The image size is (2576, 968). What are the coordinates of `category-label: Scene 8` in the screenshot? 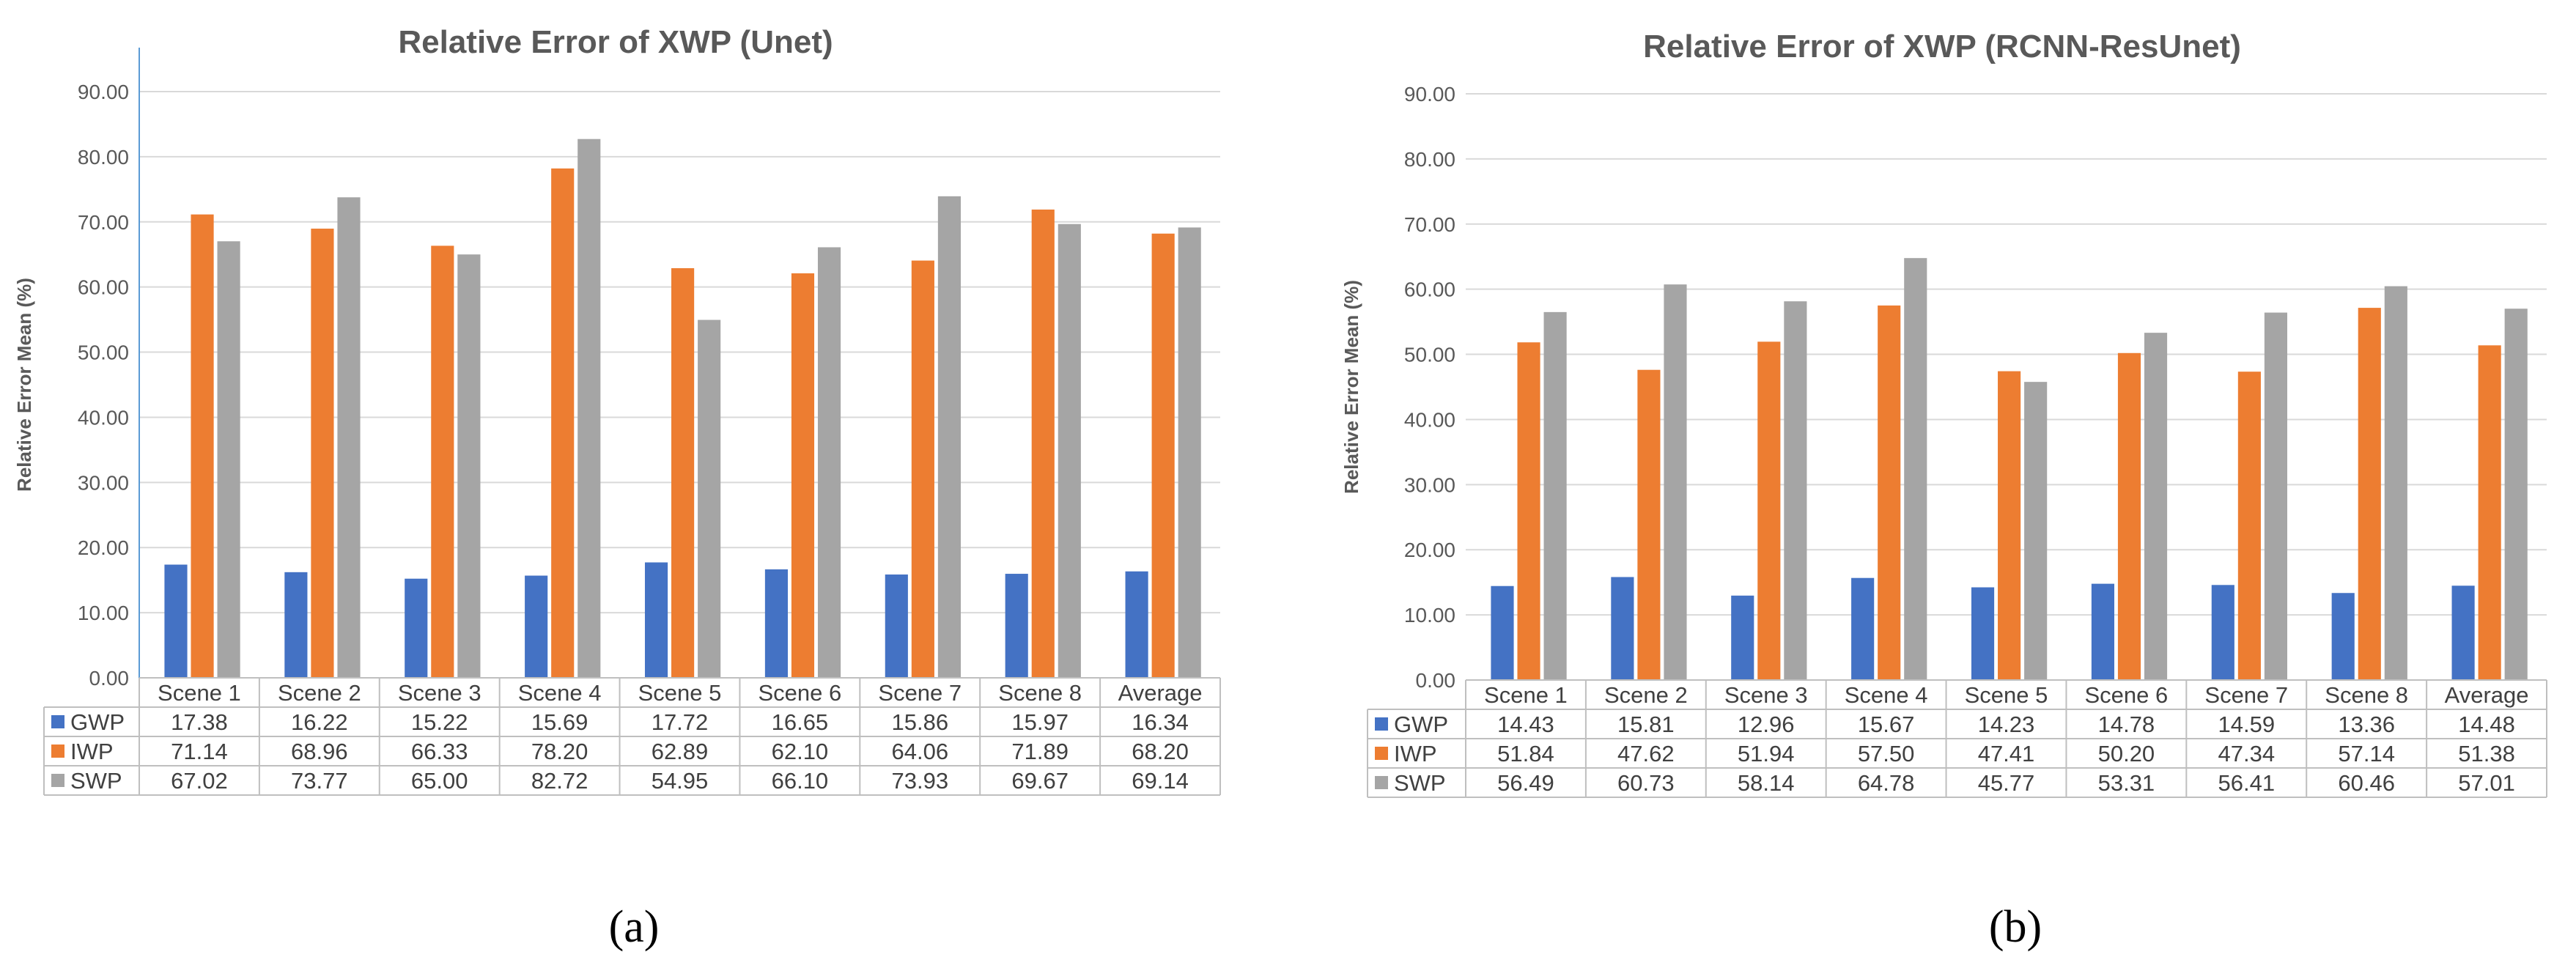 It's located at (1040, 693).